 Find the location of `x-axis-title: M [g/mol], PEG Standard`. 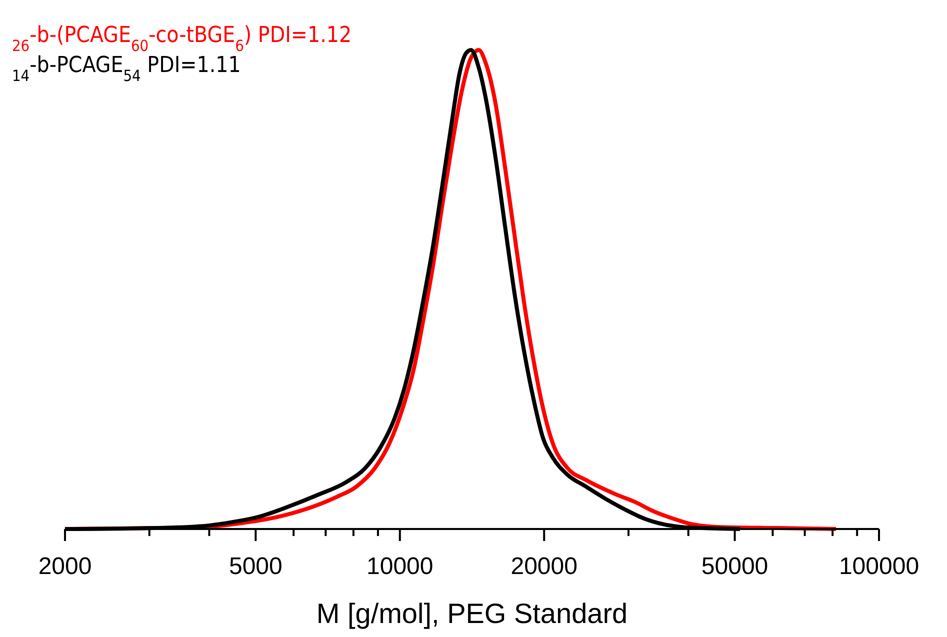

x-axis-title: M [g/mol], PEG Standard is located at coordinates (472, 613).